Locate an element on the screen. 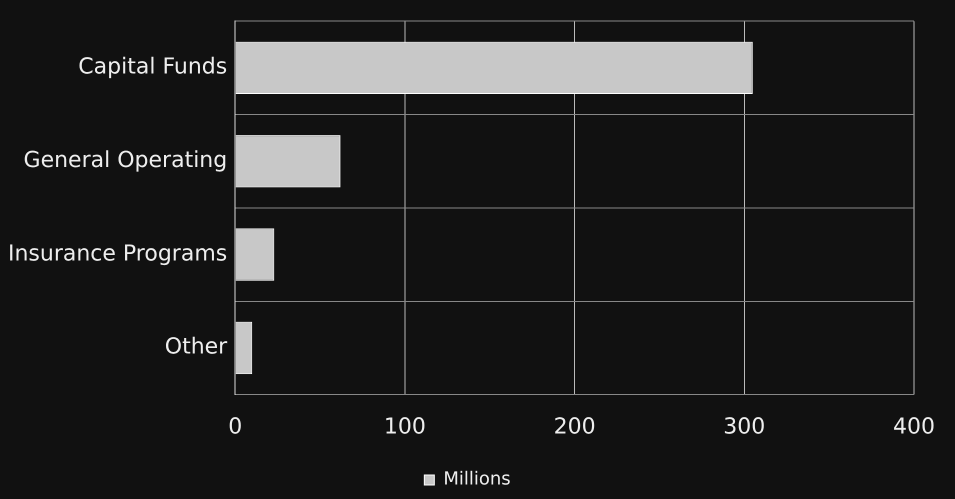 The image size is (955, 499). y-tick-label: Capital Funds is located at coordinates (153, 67).